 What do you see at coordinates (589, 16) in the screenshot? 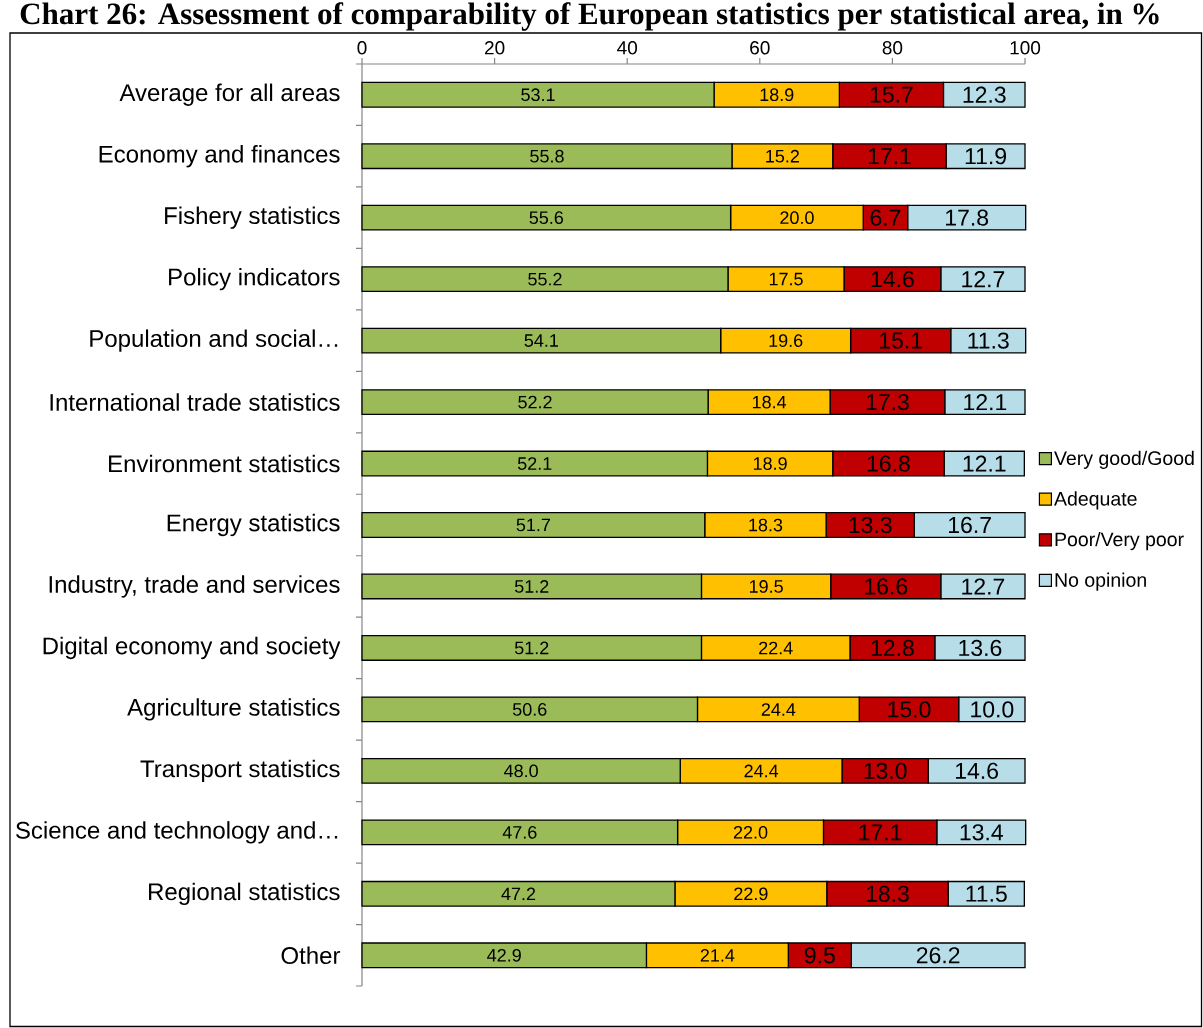
I see `chart-title: Chart 26: Assessment of comparability of European statistics per statistical area, in %` at bounding box center [589, 16].